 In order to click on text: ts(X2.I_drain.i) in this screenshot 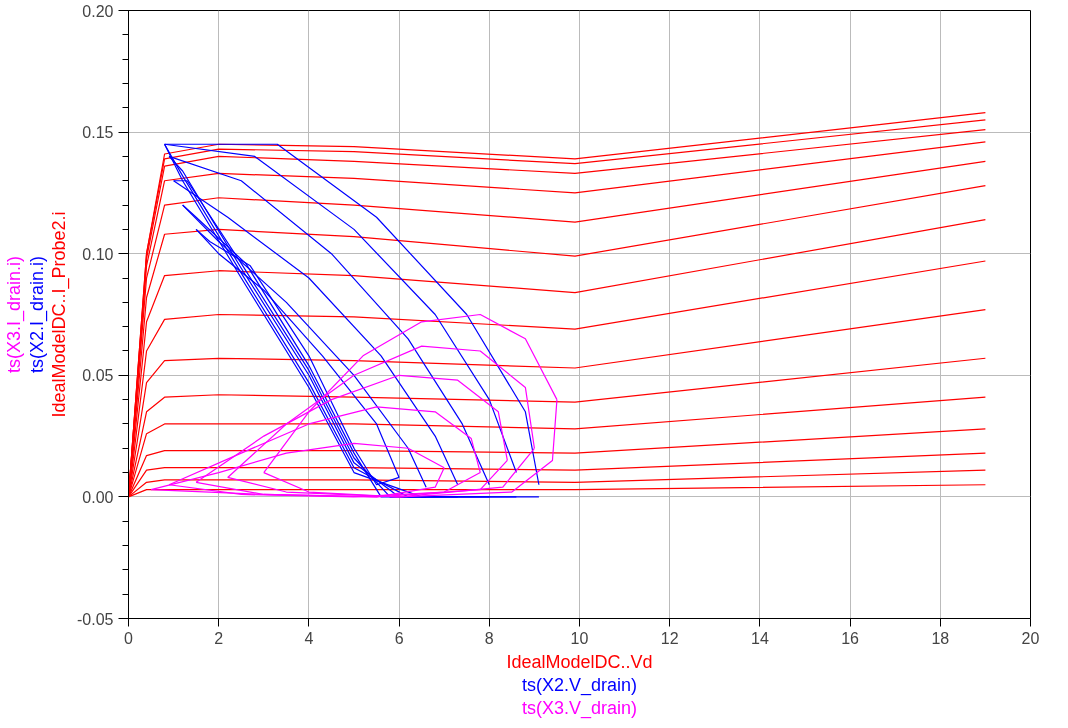, I will do `click(37, 314)`.